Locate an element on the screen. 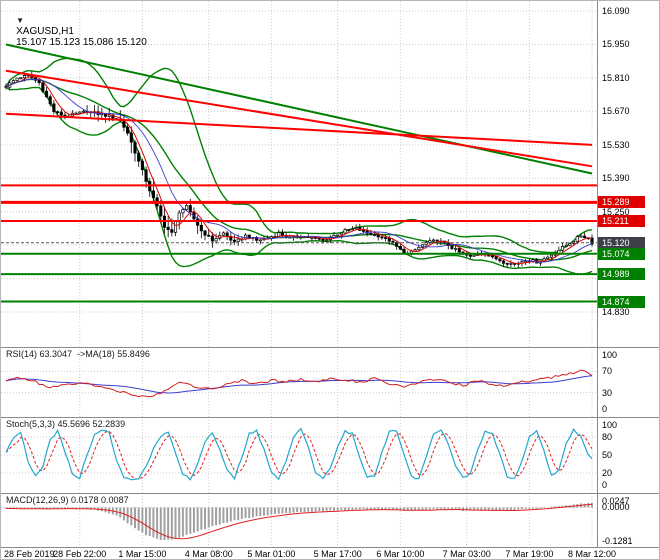 This screenshot has height=560, width=660. macd-scale-label: 0.0247 is located at coordinates (616, 501).